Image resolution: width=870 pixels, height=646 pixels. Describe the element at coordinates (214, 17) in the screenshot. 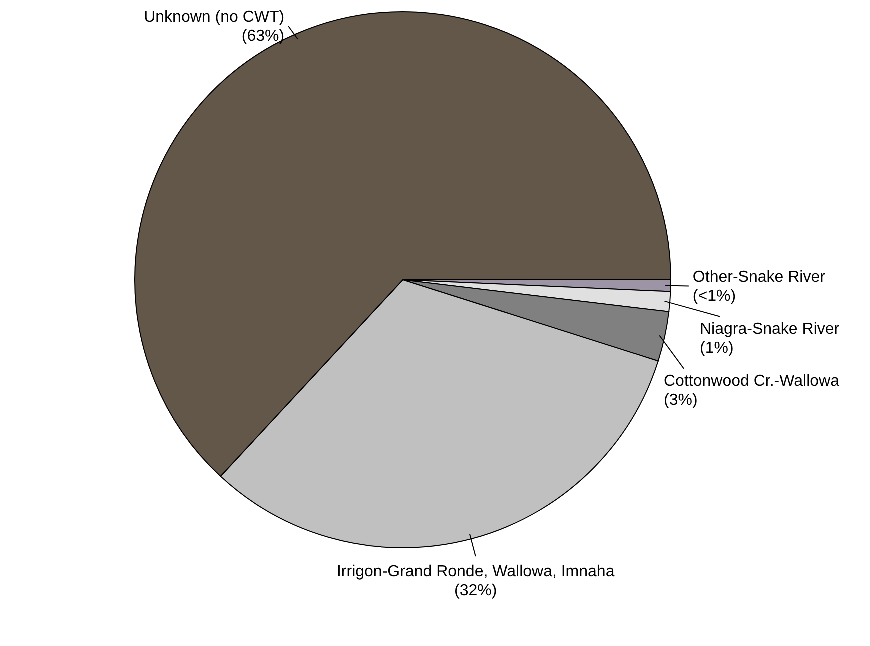

I see `slice-label: Unknown (no CWT)` at that location.